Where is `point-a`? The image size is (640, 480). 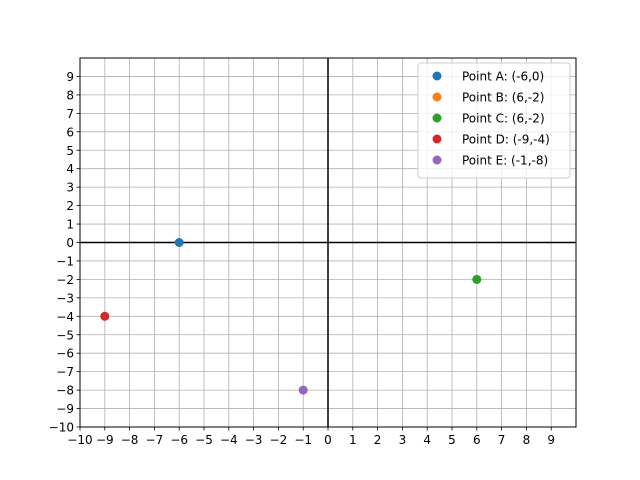
point-a is located at coordinates (179, 242).